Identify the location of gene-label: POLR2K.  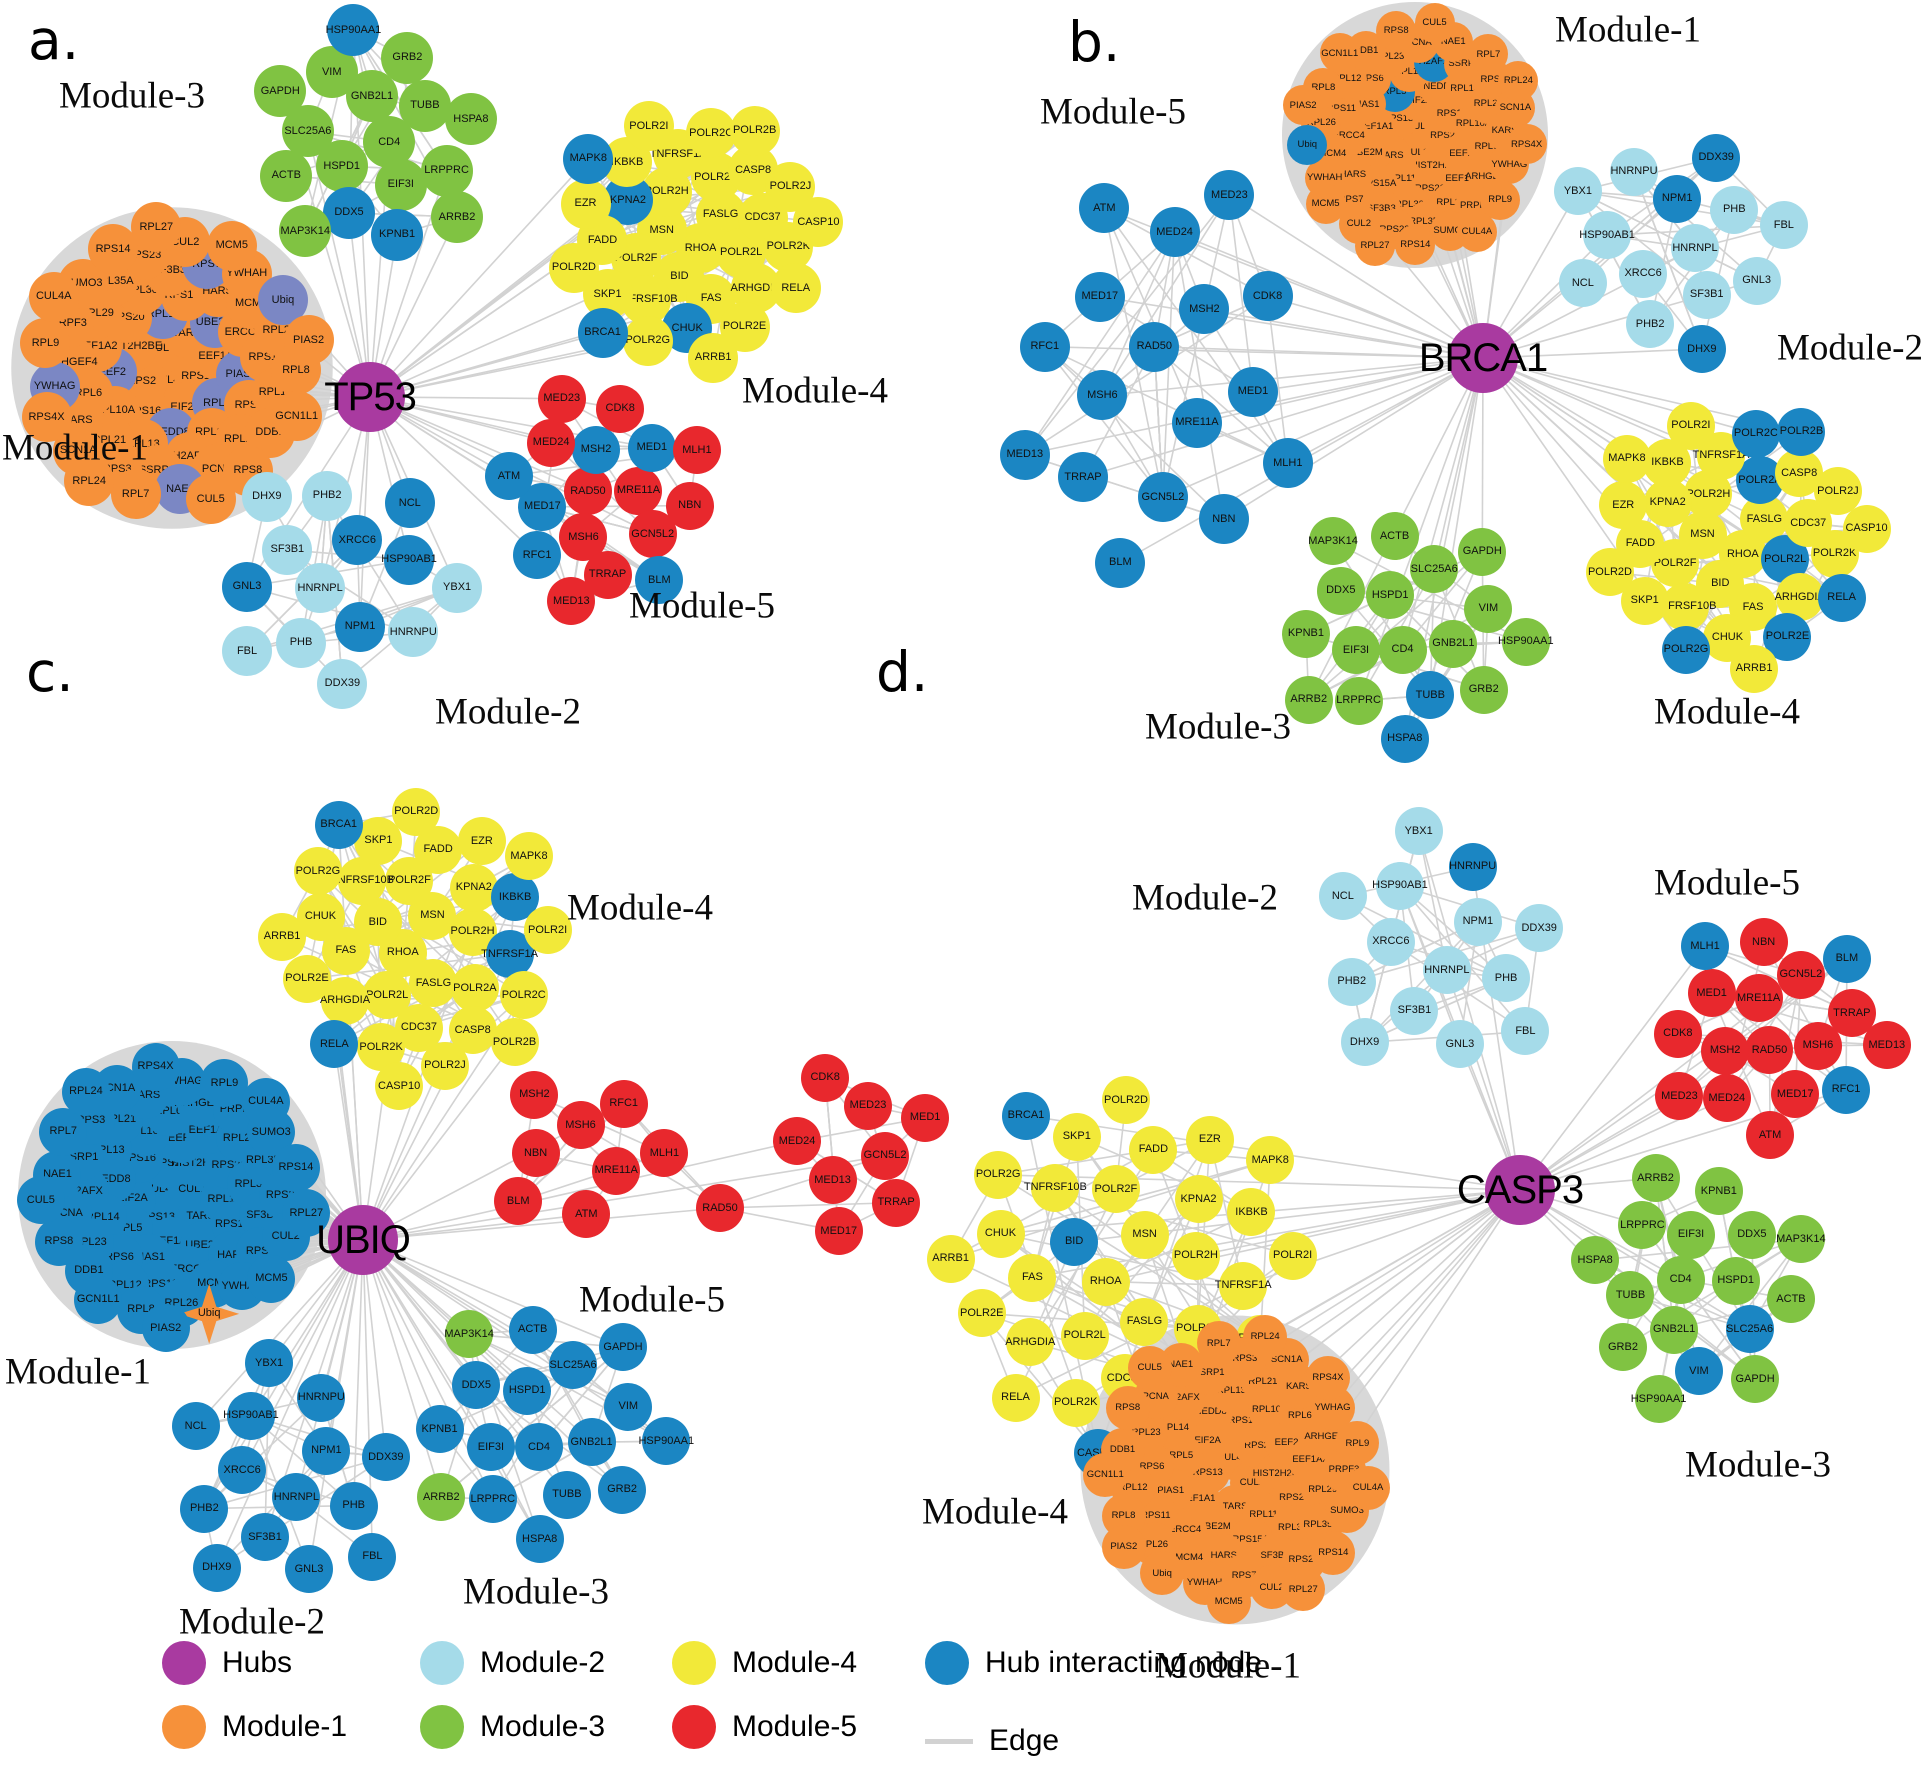
(1834, 553).